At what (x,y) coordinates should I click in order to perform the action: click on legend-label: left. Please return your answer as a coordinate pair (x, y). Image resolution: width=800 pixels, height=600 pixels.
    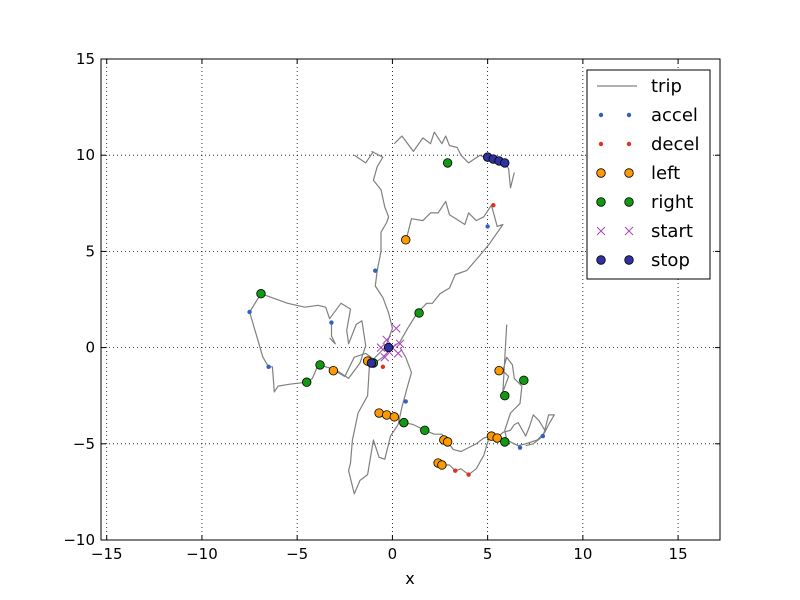
    Looking at the image, I should click on (665, 173).